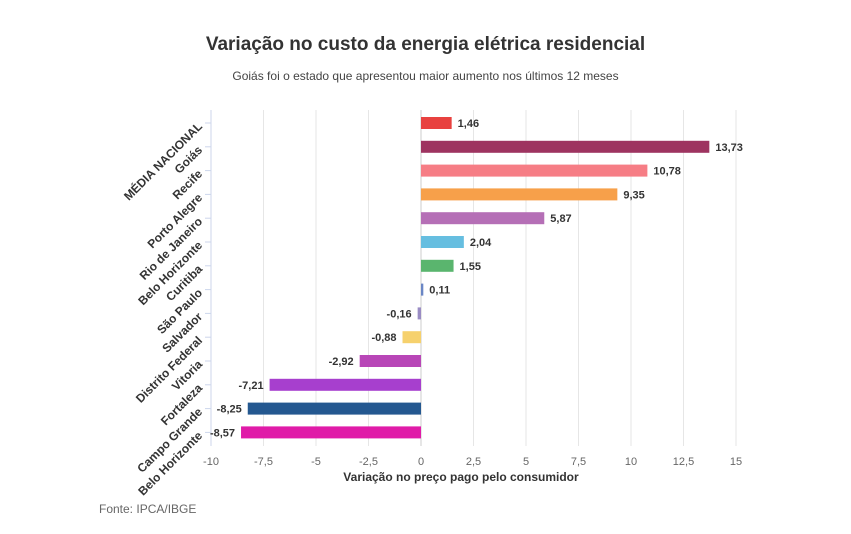 The width and height of the screenshot is (851, 534). What do you see at coordinates (481, 243) in the screenshot?
I see `value-label: 2,04` at bounding box center [481, 243].